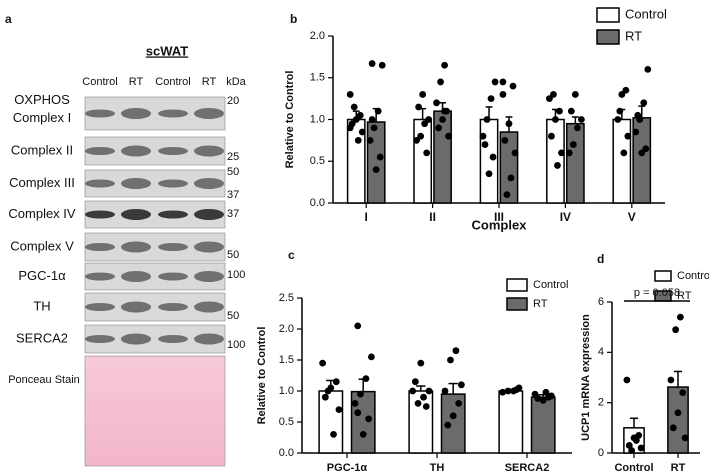 The image size is (709, 472). Describe the element at coordinates (366, 217) in the screenshot. I see `x-tick-label: I` at that location.